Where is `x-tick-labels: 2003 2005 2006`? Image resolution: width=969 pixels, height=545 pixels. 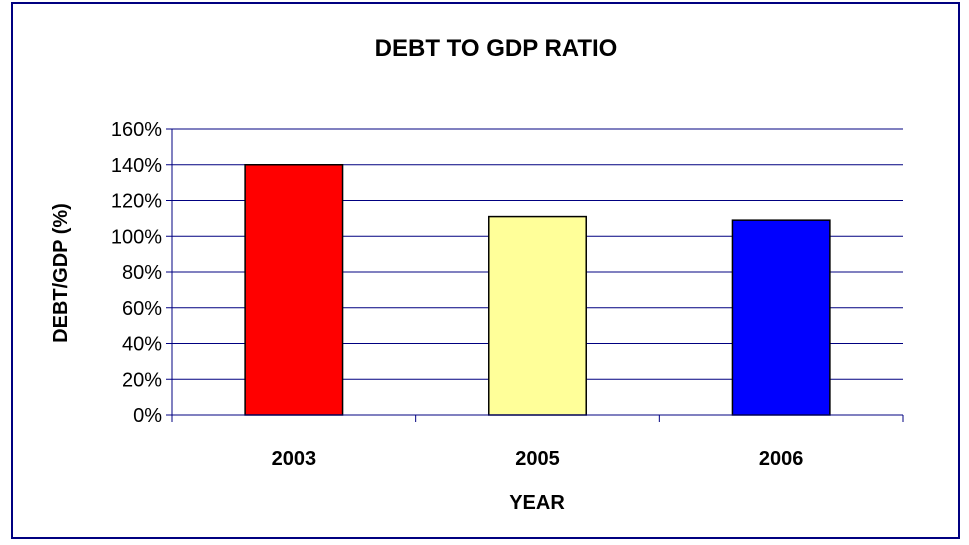 x-tick-labels: 2003 2005 2006 is located at coordinates (538, 459).